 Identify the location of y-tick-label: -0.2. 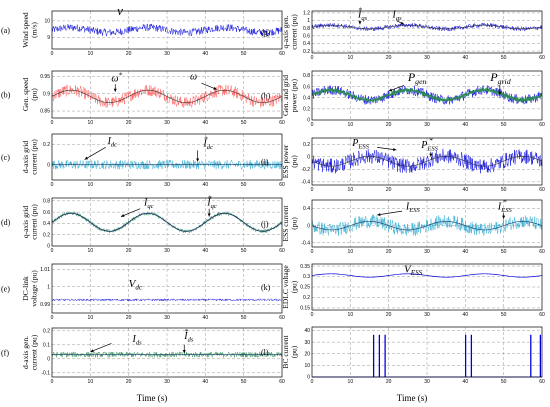
(305, 170).